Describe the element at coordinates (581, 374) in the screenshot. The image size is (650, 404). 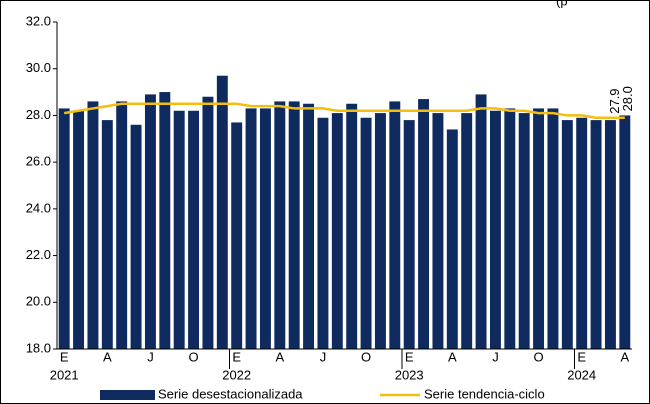
I see `year-label: 2024` at that location.